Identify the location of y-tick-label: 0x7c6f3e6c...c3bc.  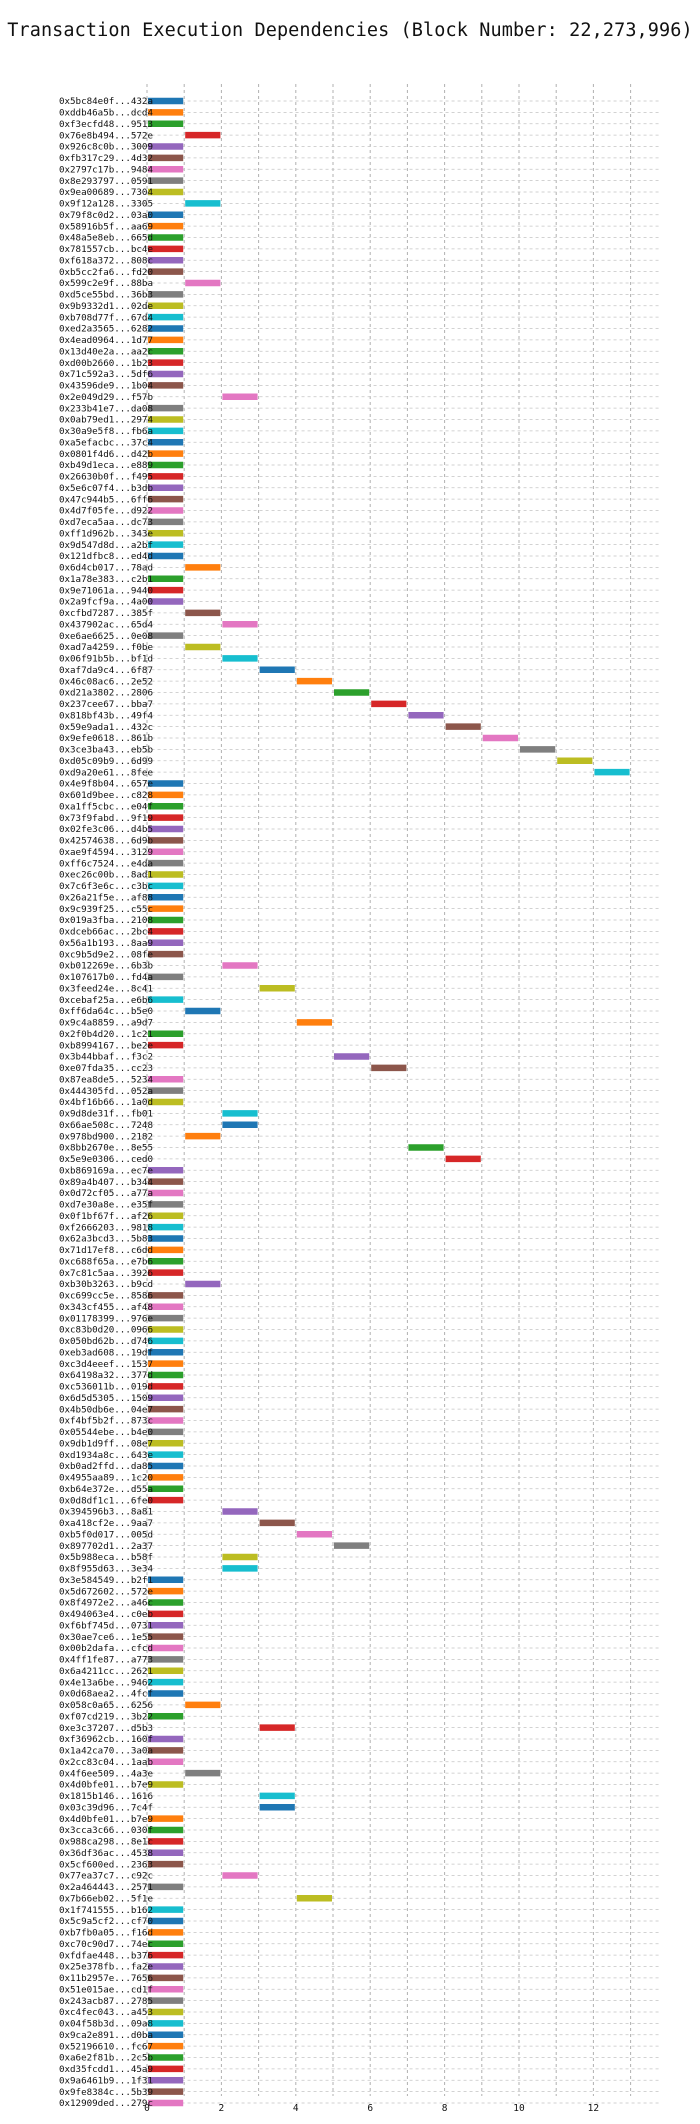
(106, 886).